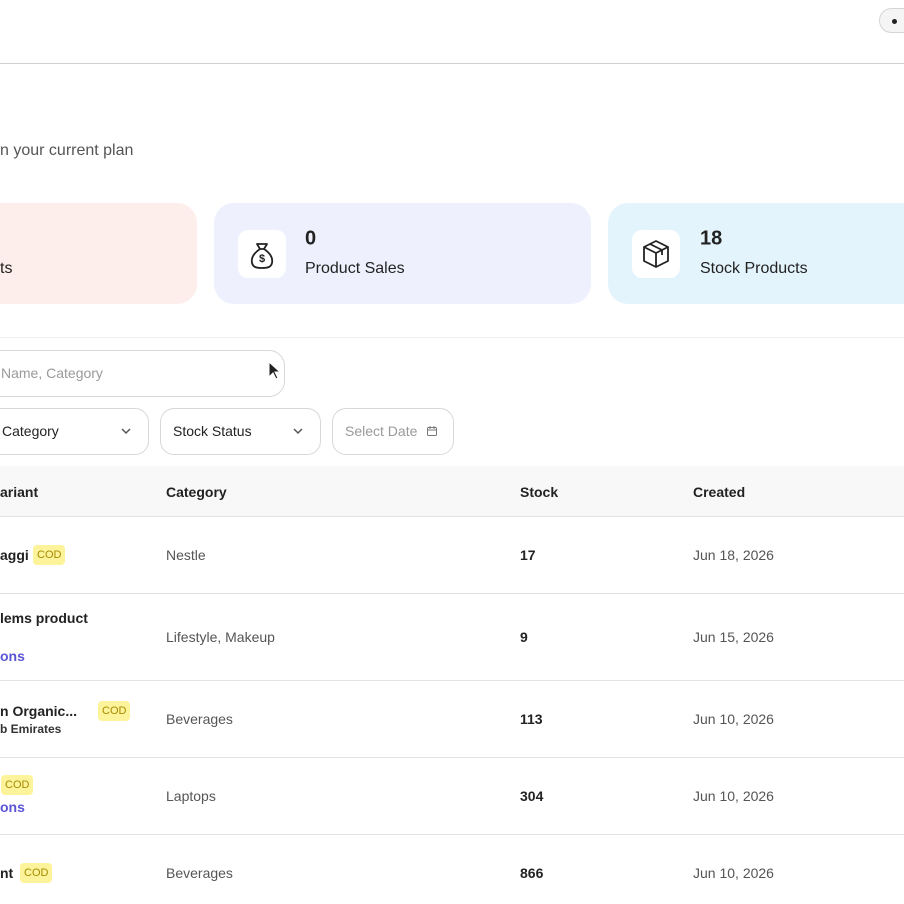 The height and width of the screenshot is (904, 904). Describe the element at coordinates (6, 268) in the screenshot. I see `stat-label: ts` at that location.